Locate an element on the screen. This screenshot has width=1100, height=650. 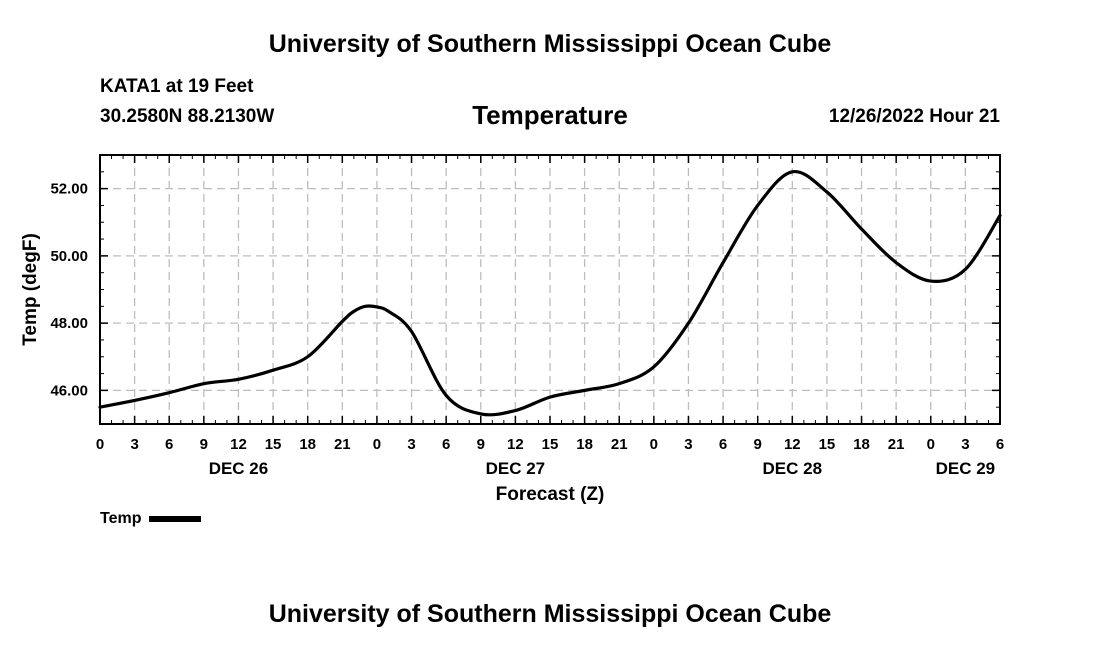
x-day-label: DEC 29 is located at coordinates (966, 468).